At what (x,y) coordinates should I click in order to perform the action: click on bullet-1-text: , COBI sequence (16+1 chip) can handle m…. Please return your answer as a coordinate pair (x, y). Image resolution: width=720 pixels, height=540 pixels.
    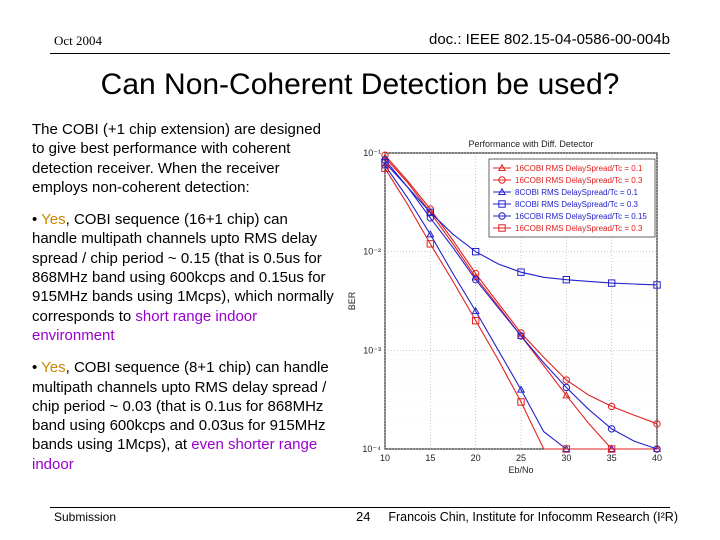
    Looking at the image, I should click on (183, 268).